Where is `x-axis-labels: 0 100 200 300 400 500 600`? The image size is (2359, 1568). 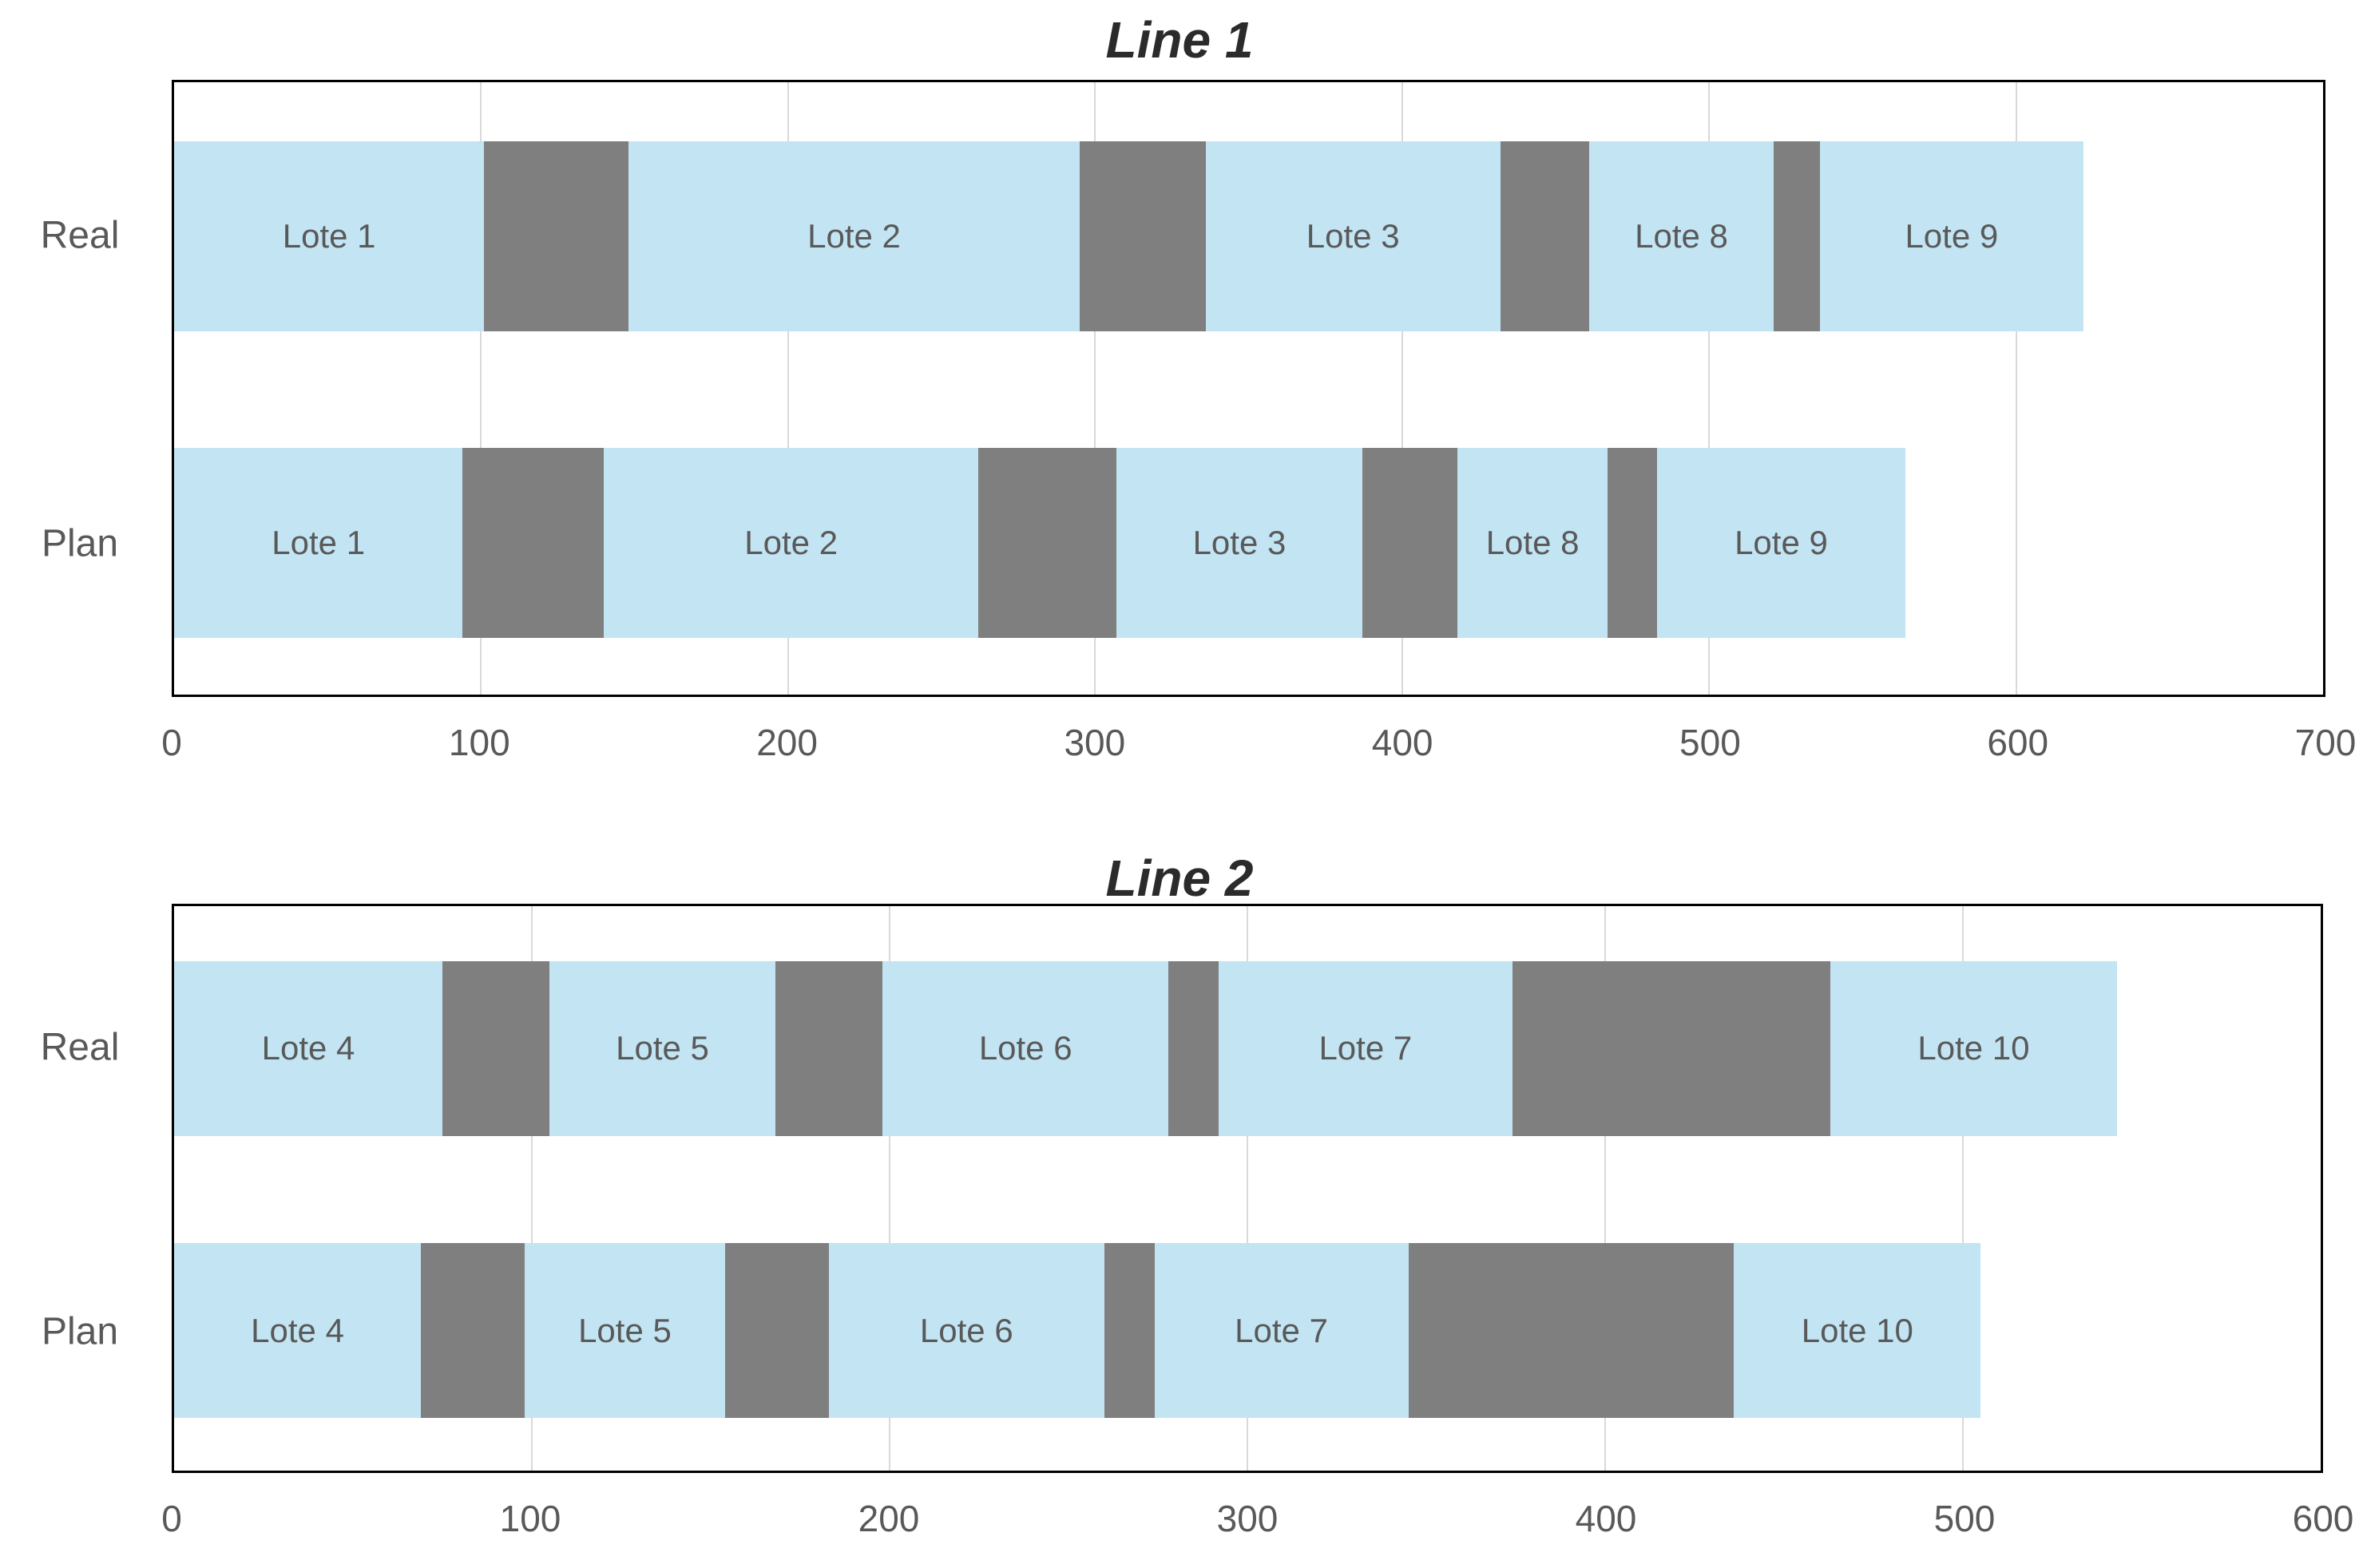 x-axis-labels: 0 100 200 300 400 500 600 is located at coordinates (1257, 1519).